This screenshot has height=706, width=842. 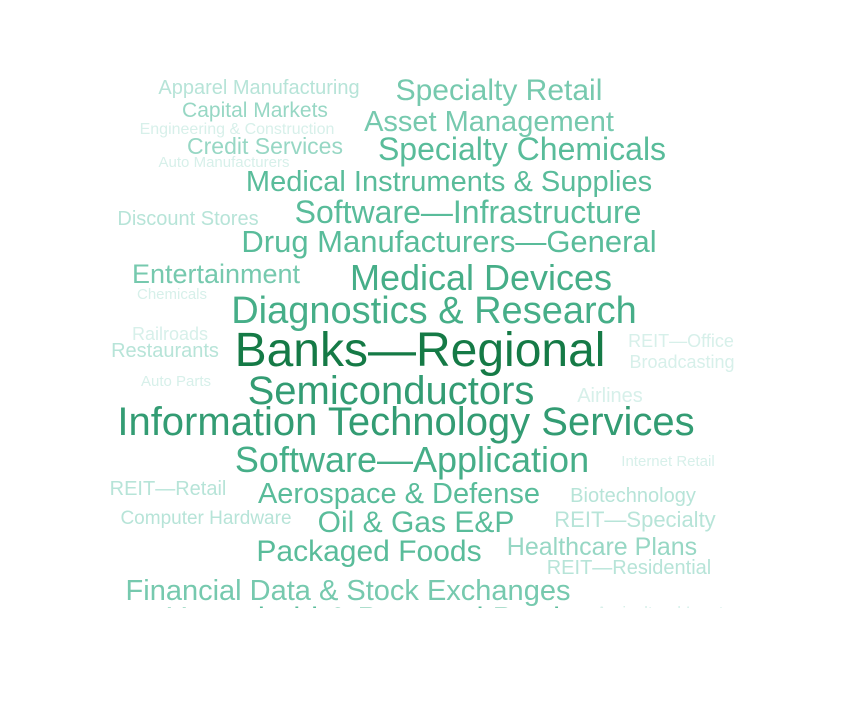 What do you see at coordinates (205, 518) in the screenshot?
I see `word-computer-hardware: Computer Hardware` at bounding box center [205, 518].